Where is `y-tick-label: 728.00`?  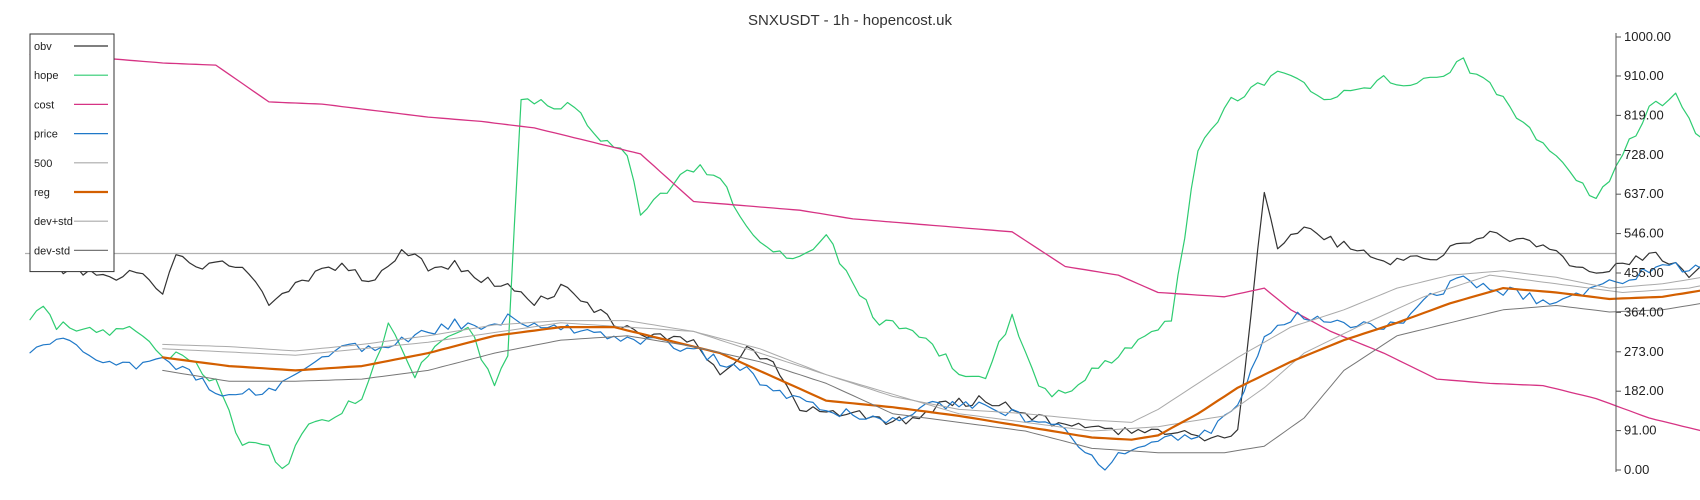
y-tick-label: 728.00 is located at coordinates (1644, 154).